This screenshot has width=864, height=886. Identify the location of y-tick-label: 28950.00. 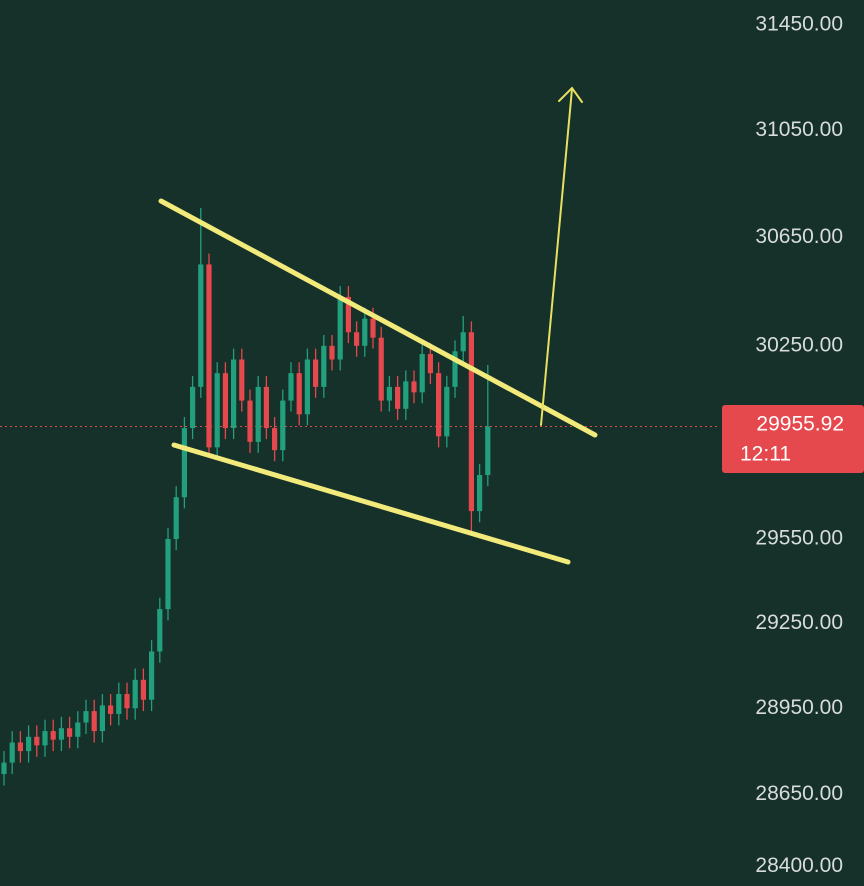
(799, 707).